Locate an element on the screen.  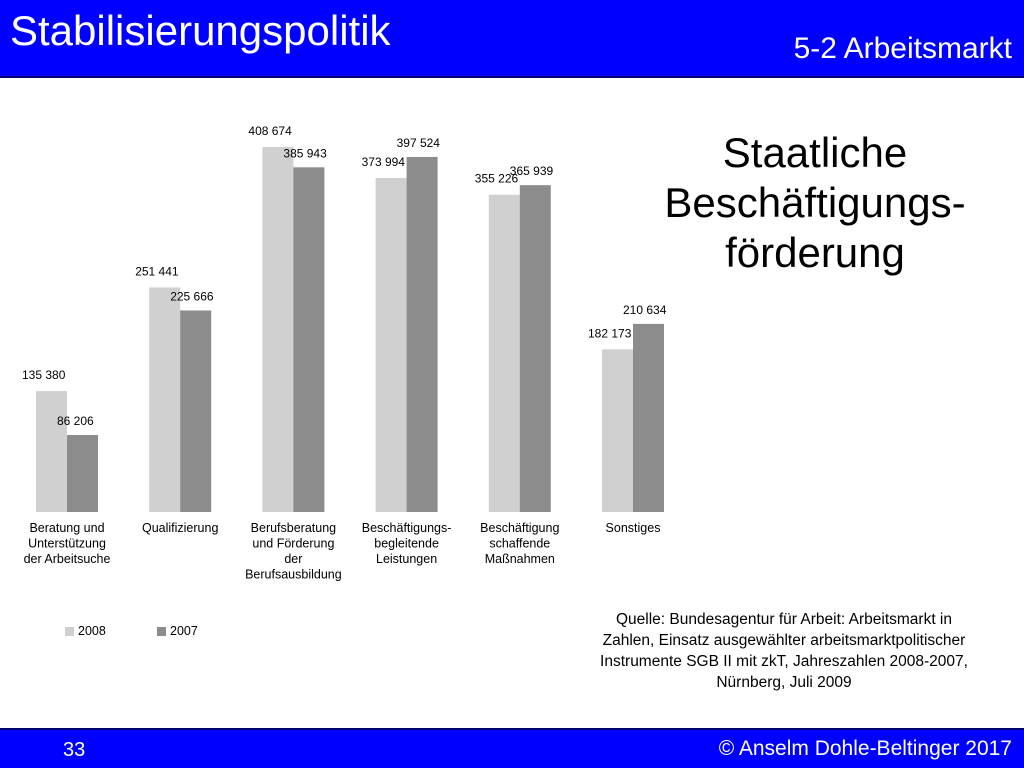
data-label: 408 674 is located at coordinates (270, 131).